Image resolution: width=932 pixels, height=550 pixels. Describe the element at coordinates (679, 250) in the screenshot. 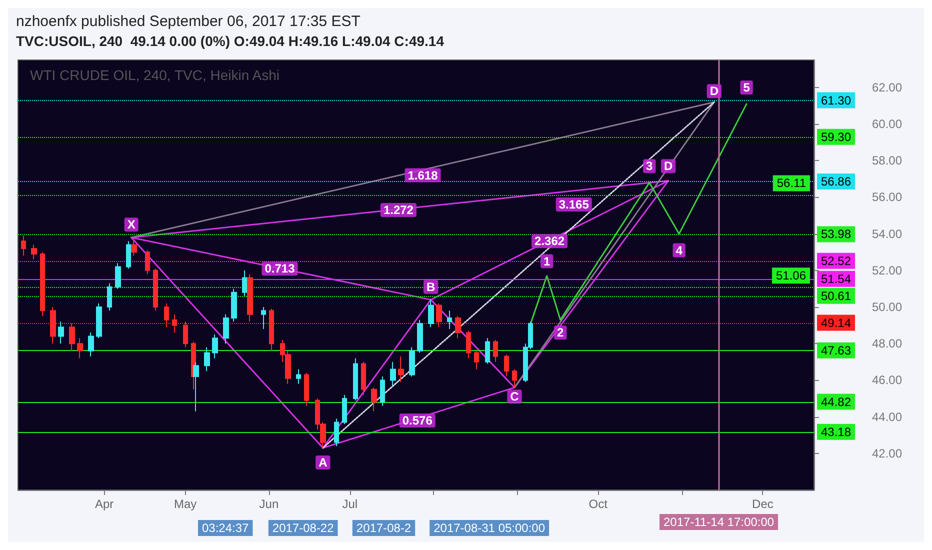

I see `annotation: 4` at that location.